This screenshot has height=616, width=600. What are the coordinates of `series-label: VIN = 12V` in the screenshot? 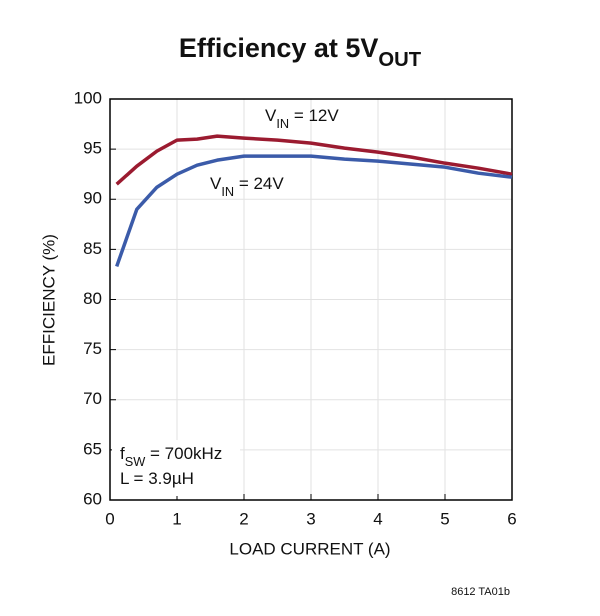 It's located at (302, 118).